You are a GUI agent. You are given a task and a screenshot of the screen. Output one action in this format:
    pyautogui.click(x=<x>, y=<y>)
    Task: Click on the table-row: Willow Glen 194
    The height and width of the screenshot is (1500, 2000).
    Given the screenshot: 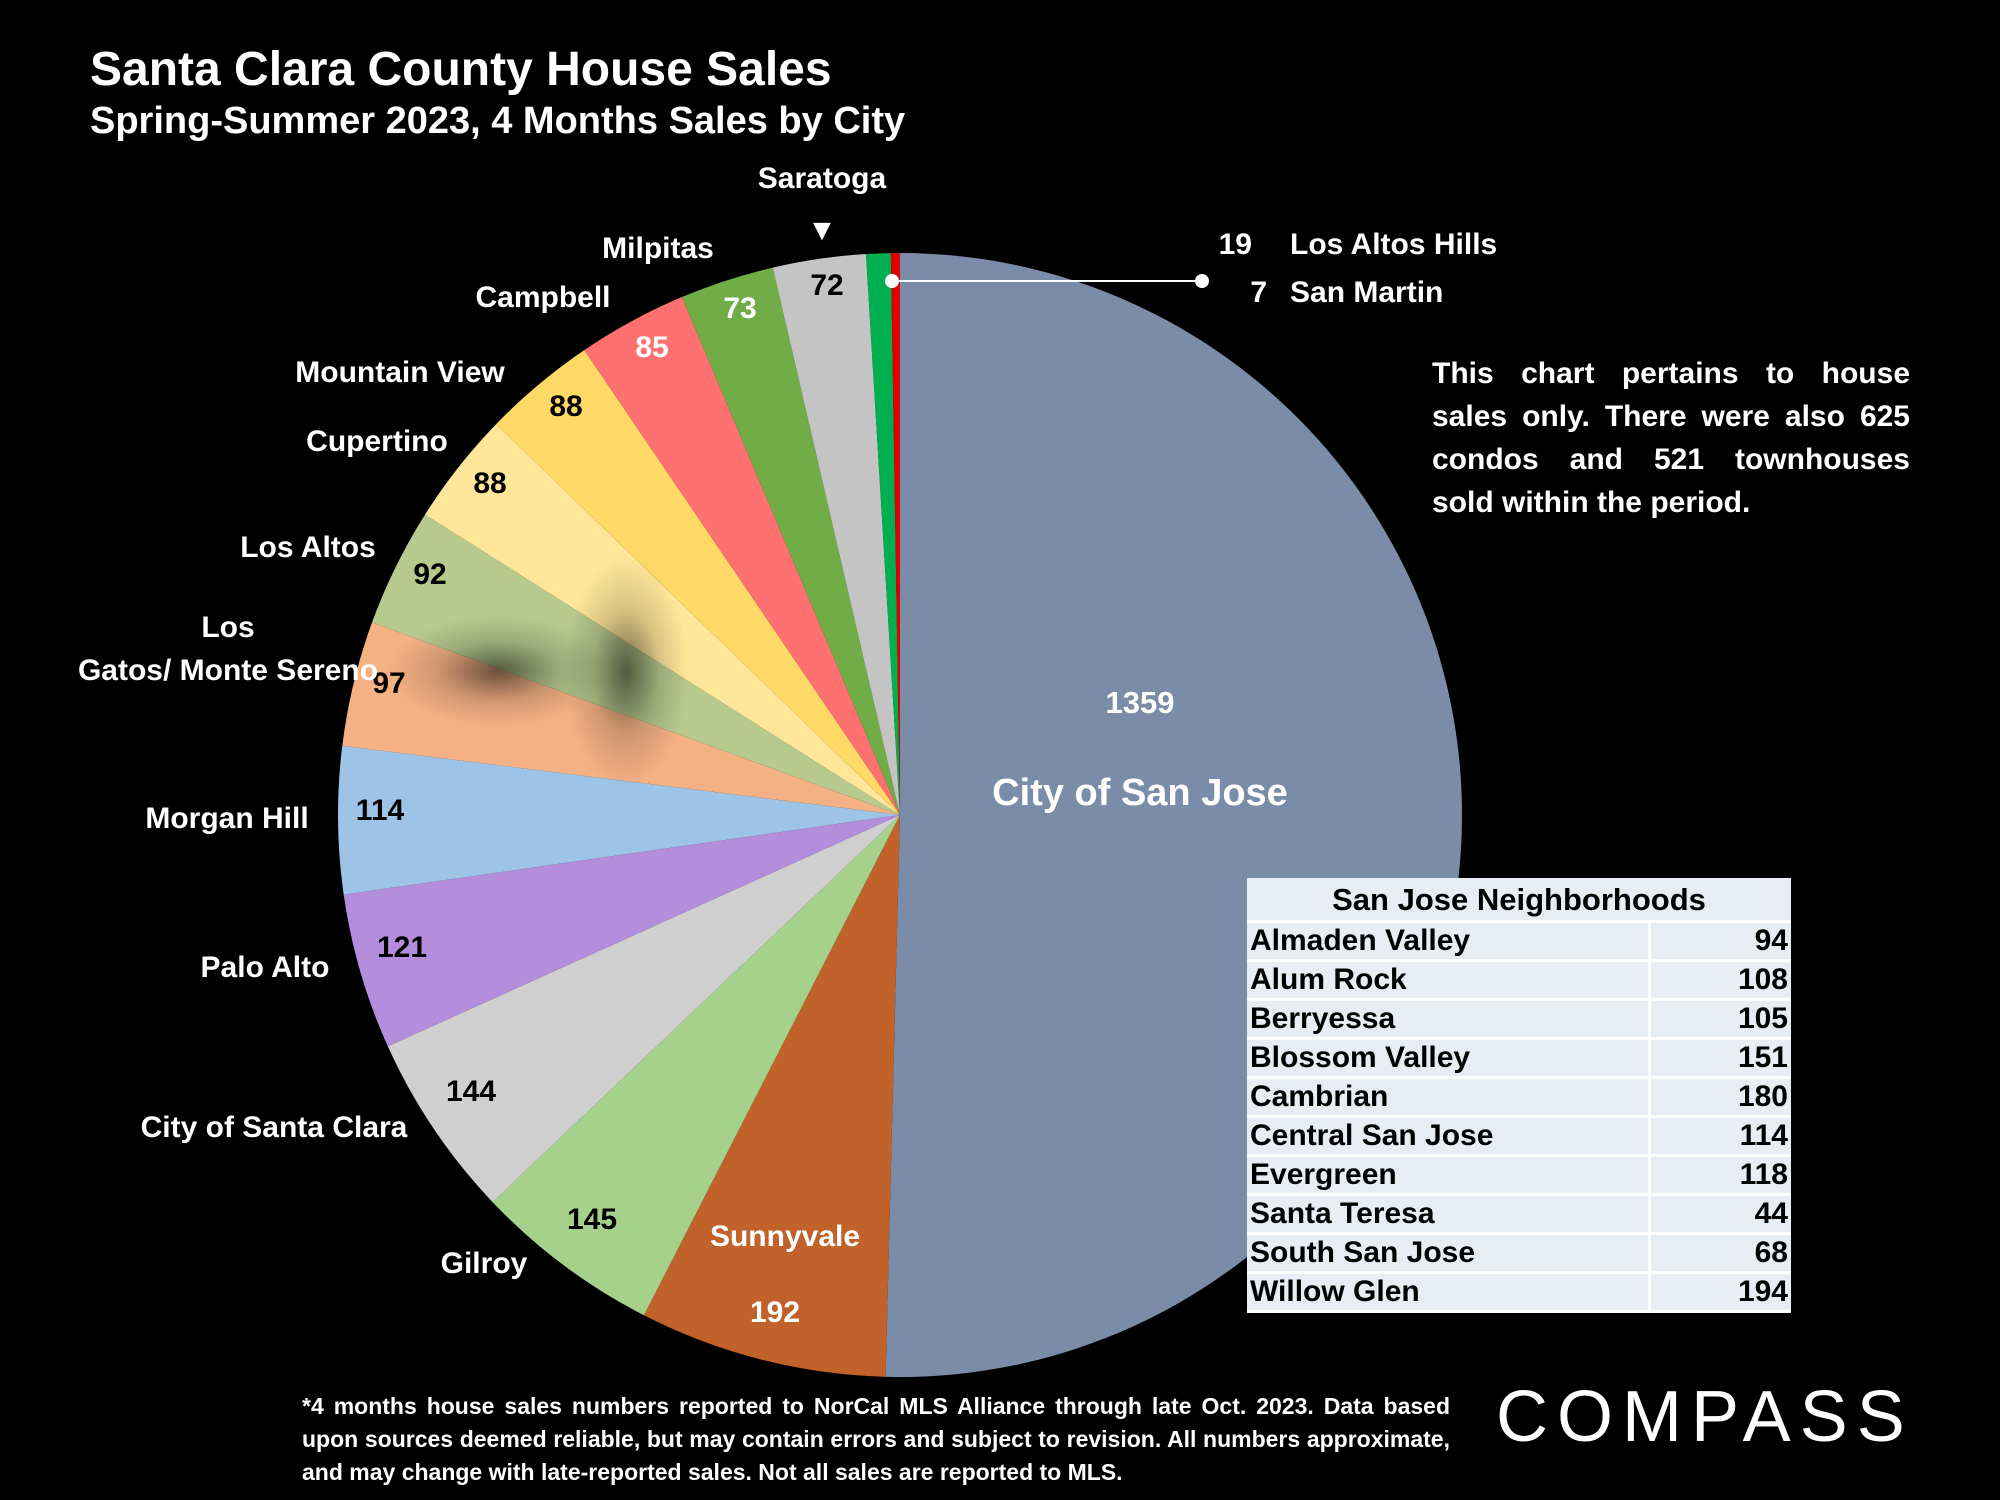 What is the action you would take?
    pyautogui.click(x=1519, y=1292)
    